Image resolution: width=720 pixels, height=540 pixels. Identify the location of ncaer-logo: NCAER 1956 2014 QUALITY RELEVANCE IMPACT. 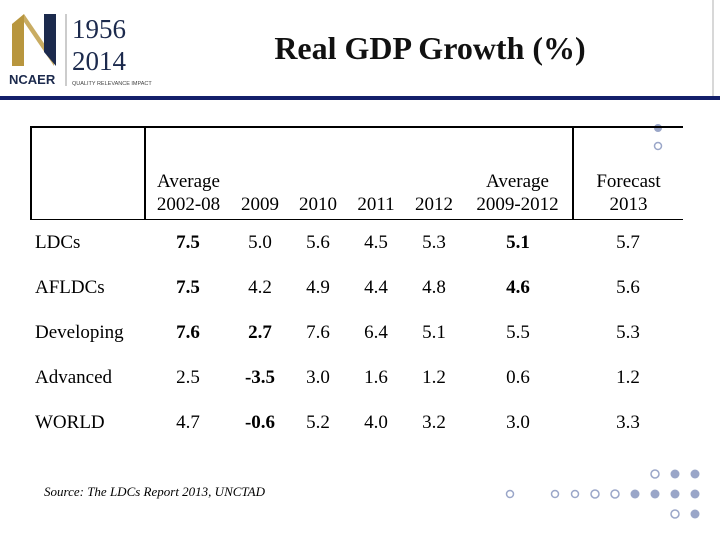
(79, 50).